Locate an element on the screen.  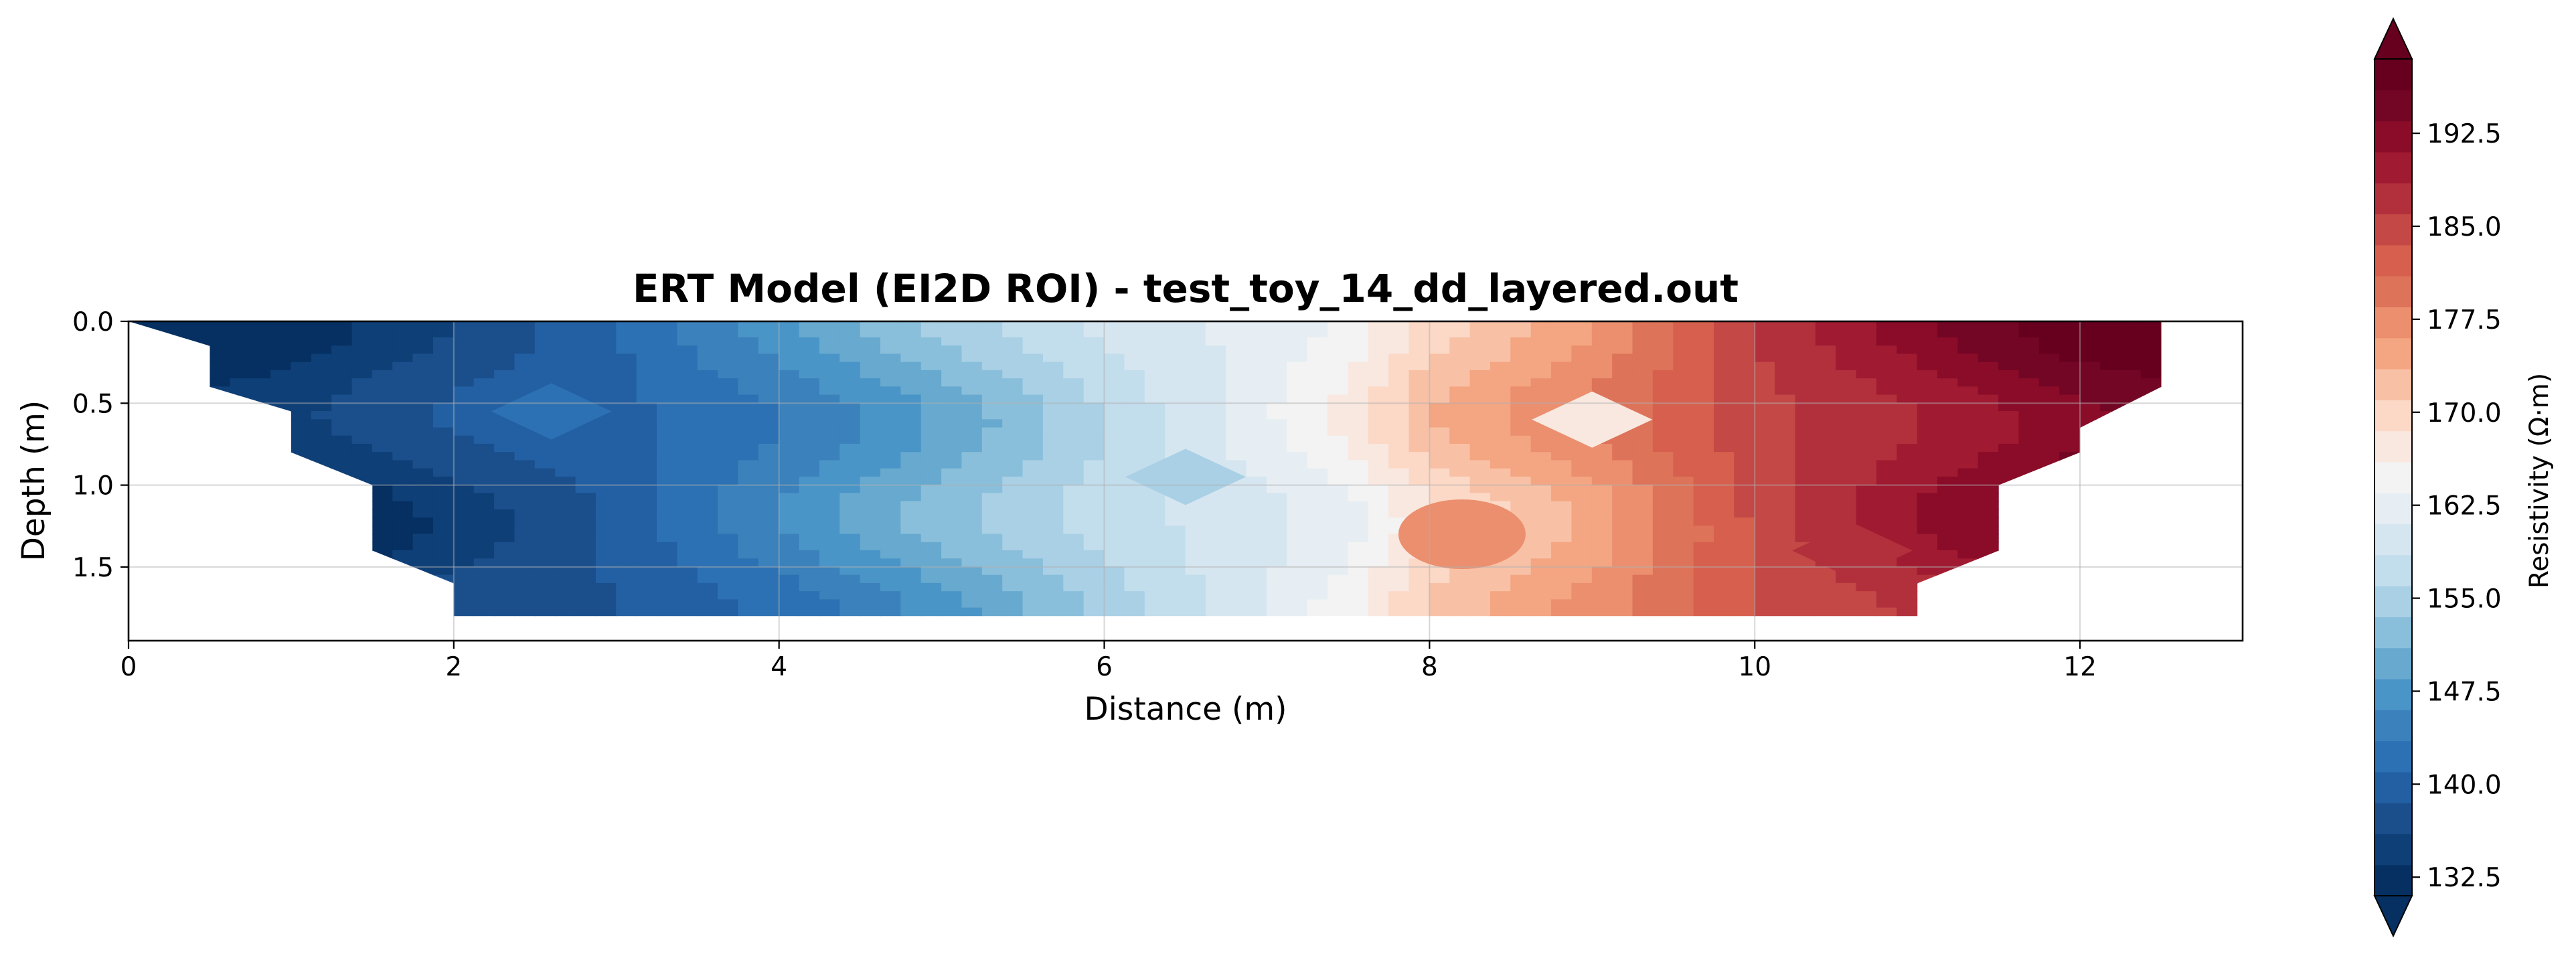
colorbar-tick-label: 192.5 is located at coordinates (2465, 134).